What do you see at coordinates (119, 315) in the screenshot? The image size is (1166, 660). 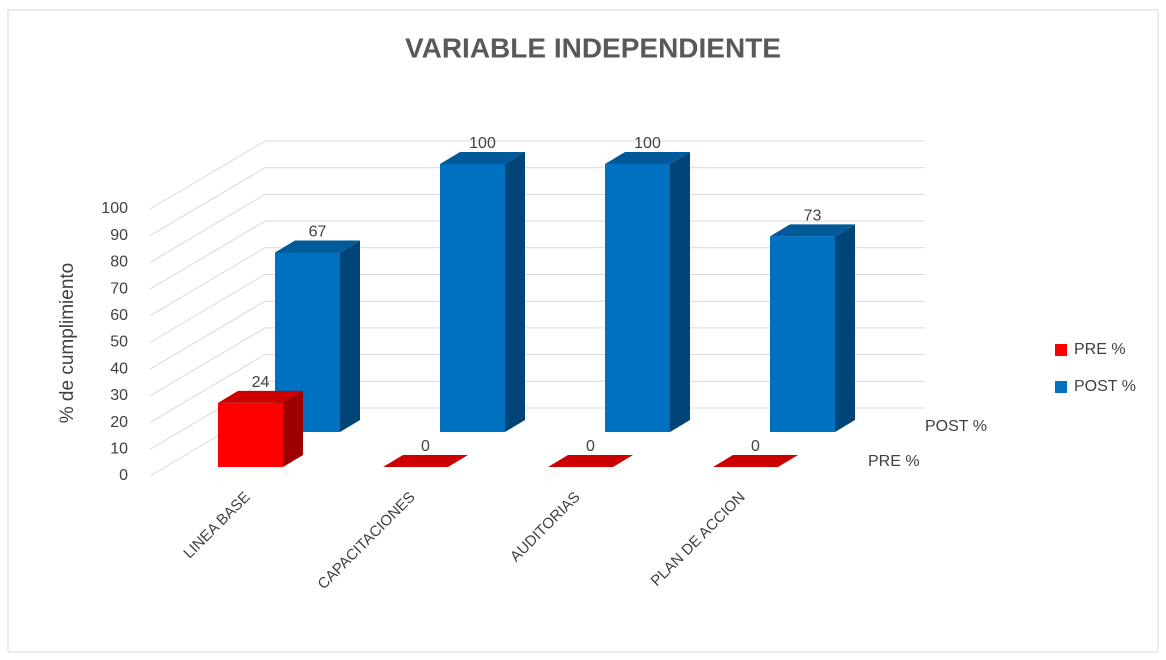 I see `y-tick-label: 60` at bounding box center [119, 315].